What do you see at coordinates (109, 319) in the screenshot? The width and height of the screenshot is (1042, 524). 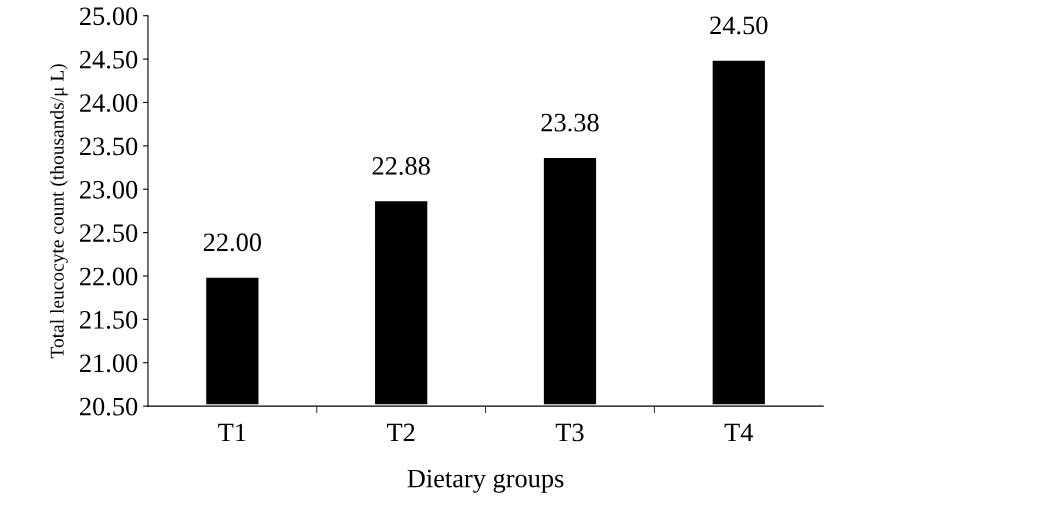 I see `y-tick-label: 21.50` at bounding box center [109, 319].